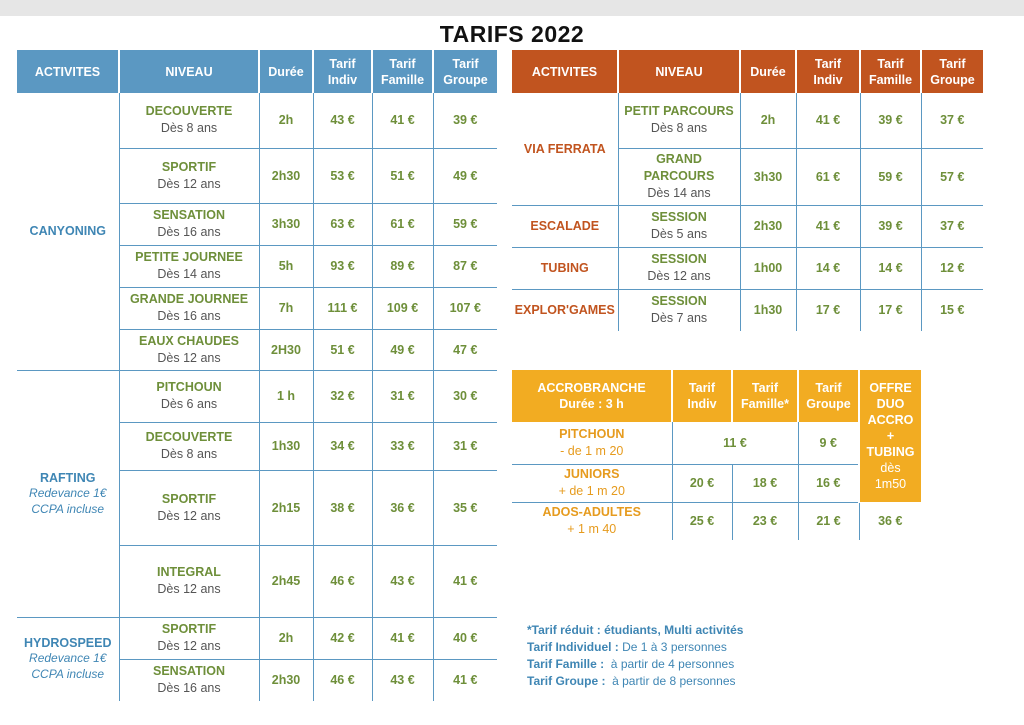 This screenshot has width=1024, height=725. What do you see at coordinates (285, 71) in the screenshot?
I see `header-duree: Durée` at bounding box center [285, 71].